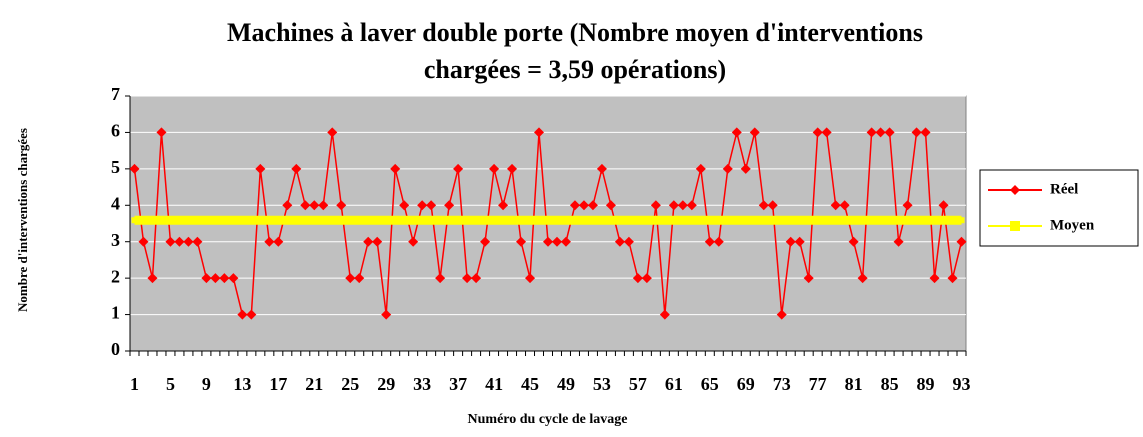 The height and width of the screenshot is (437, 1143). I want to click on y-axis-title: Nombre d'interventions chargées, so click(22, 220).